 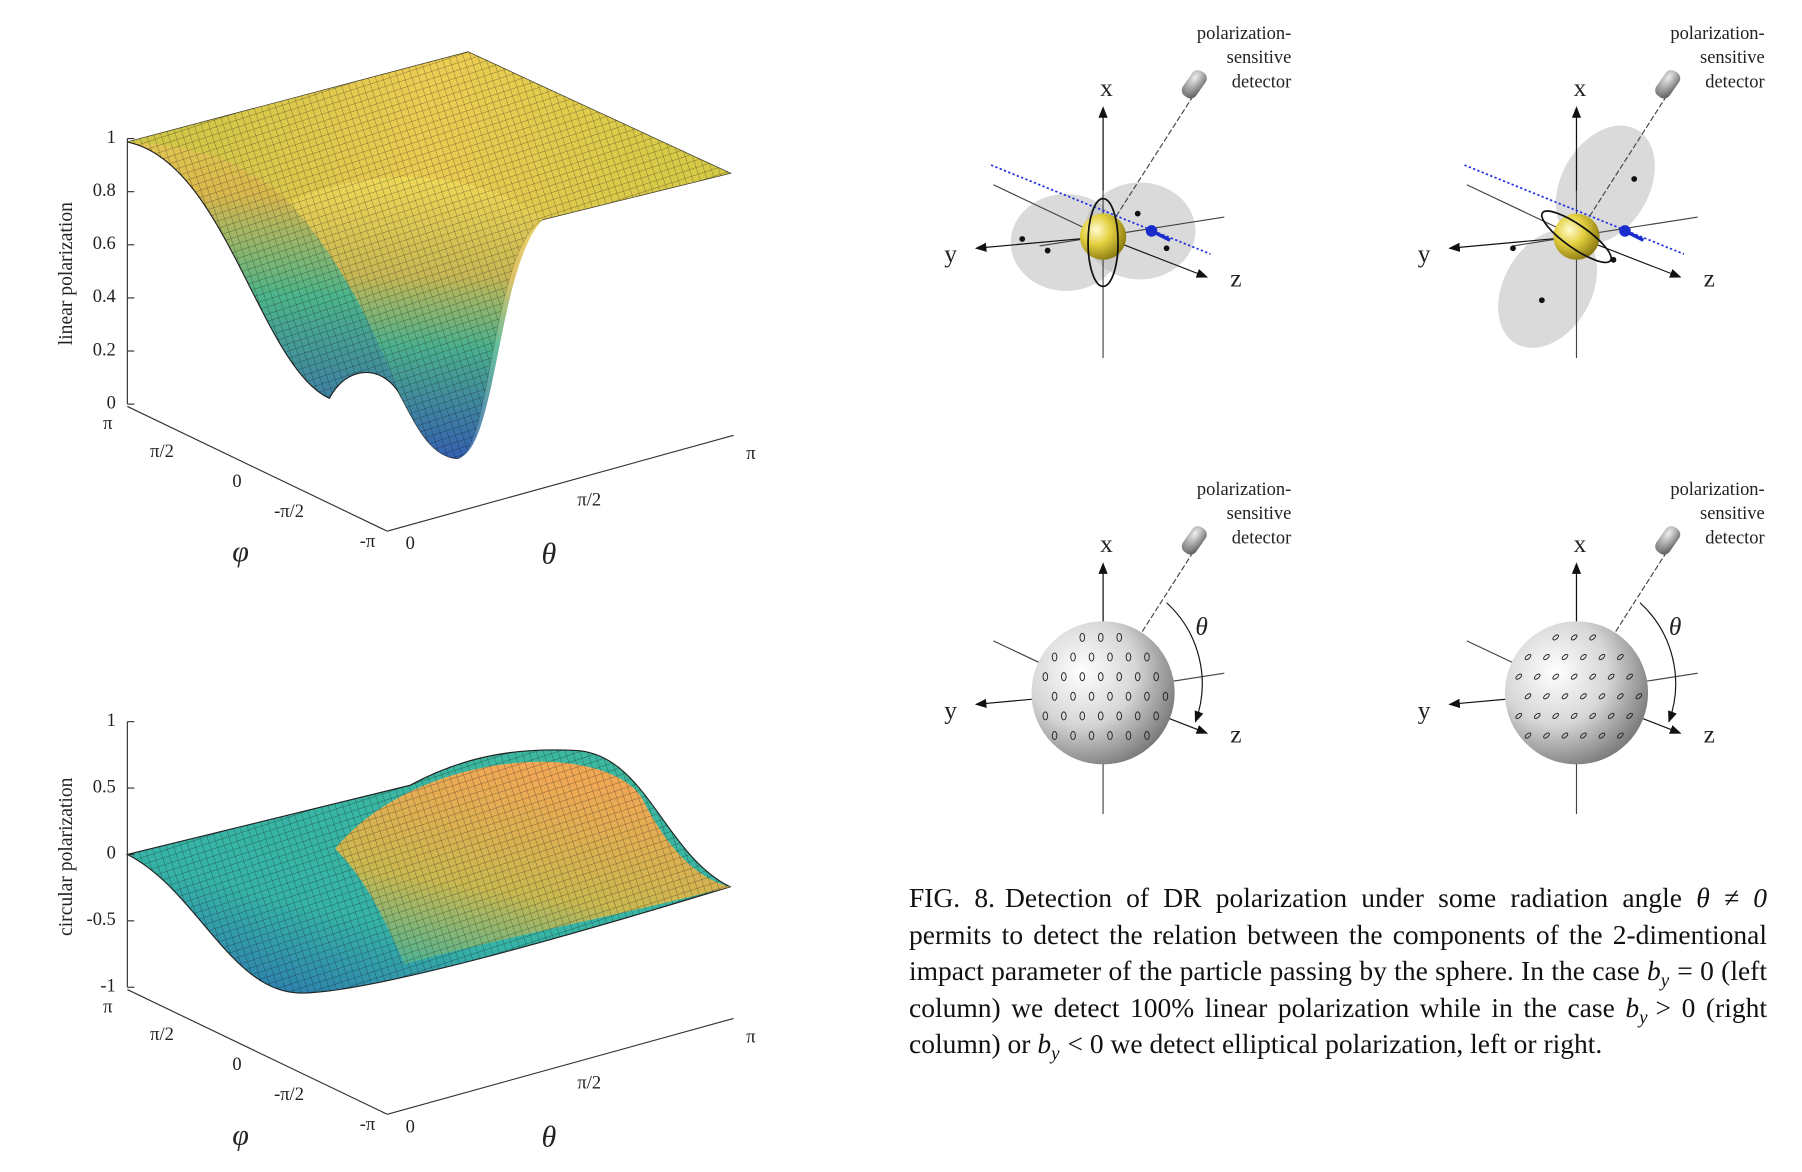 What do you see at coordinates (1695, 970) in the screenshot?
I see `caption-text: = 0` at bounding box center [1695, 970].